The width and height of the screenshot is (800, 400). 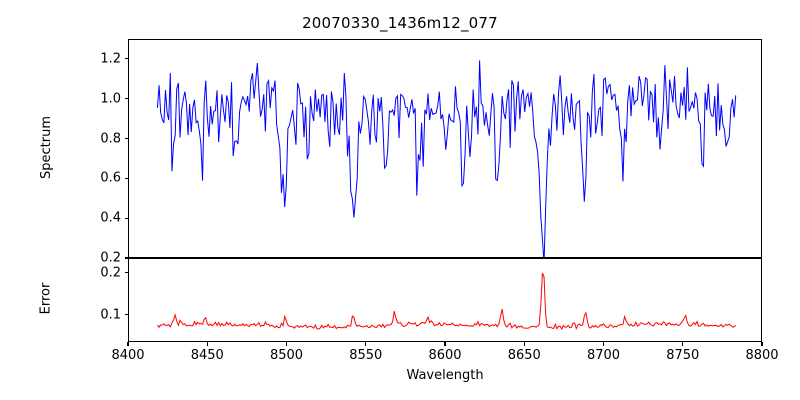 What do you see at coordinates (366, 355) in the screenshot?
I see `x-tick-label: 8550` at bounding box center [366, 355].